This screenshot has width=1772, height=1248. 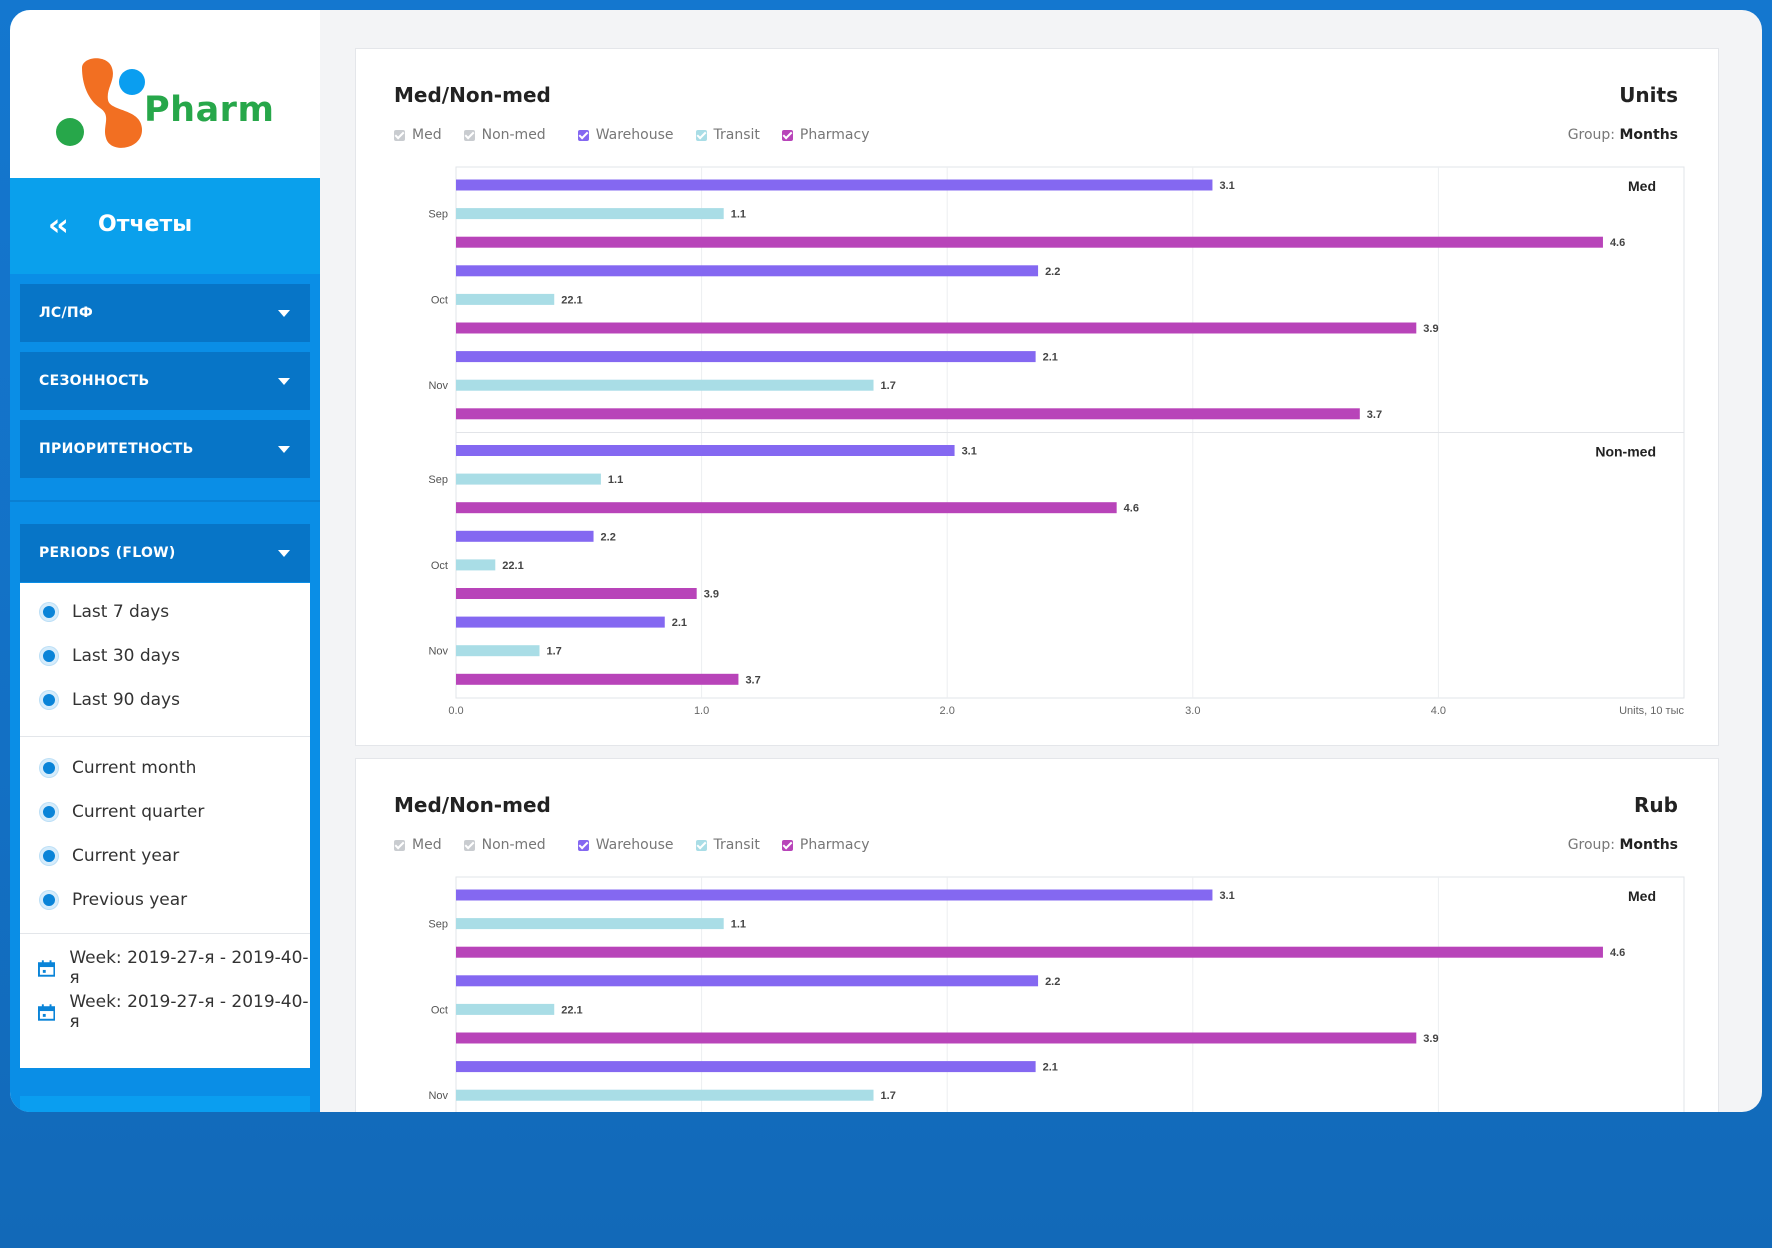 I want to click on period-option-previous-year: Previous year, so click(x=113, y=900).